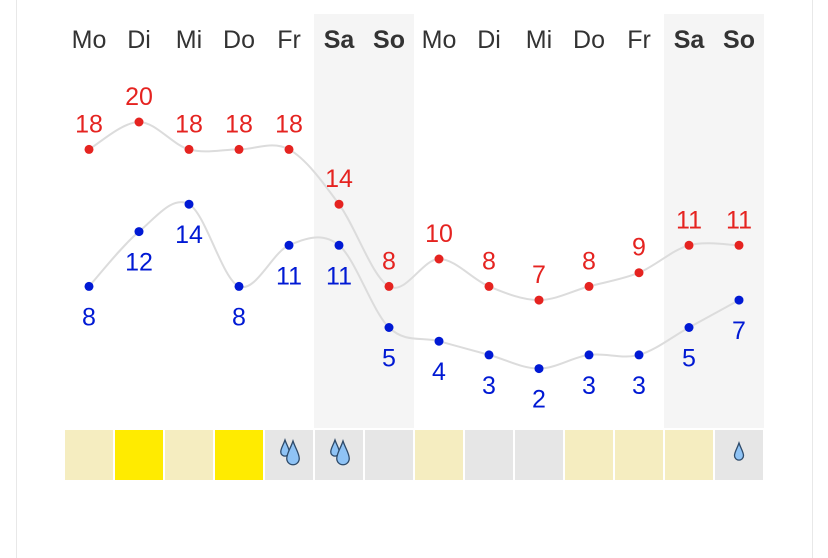 The height and width of the screenshot is (558, 828). What do you see at coordinates (739, 331) in the screenshot?
I see `min-temp-label: 7` at bounding box center [739, 331].